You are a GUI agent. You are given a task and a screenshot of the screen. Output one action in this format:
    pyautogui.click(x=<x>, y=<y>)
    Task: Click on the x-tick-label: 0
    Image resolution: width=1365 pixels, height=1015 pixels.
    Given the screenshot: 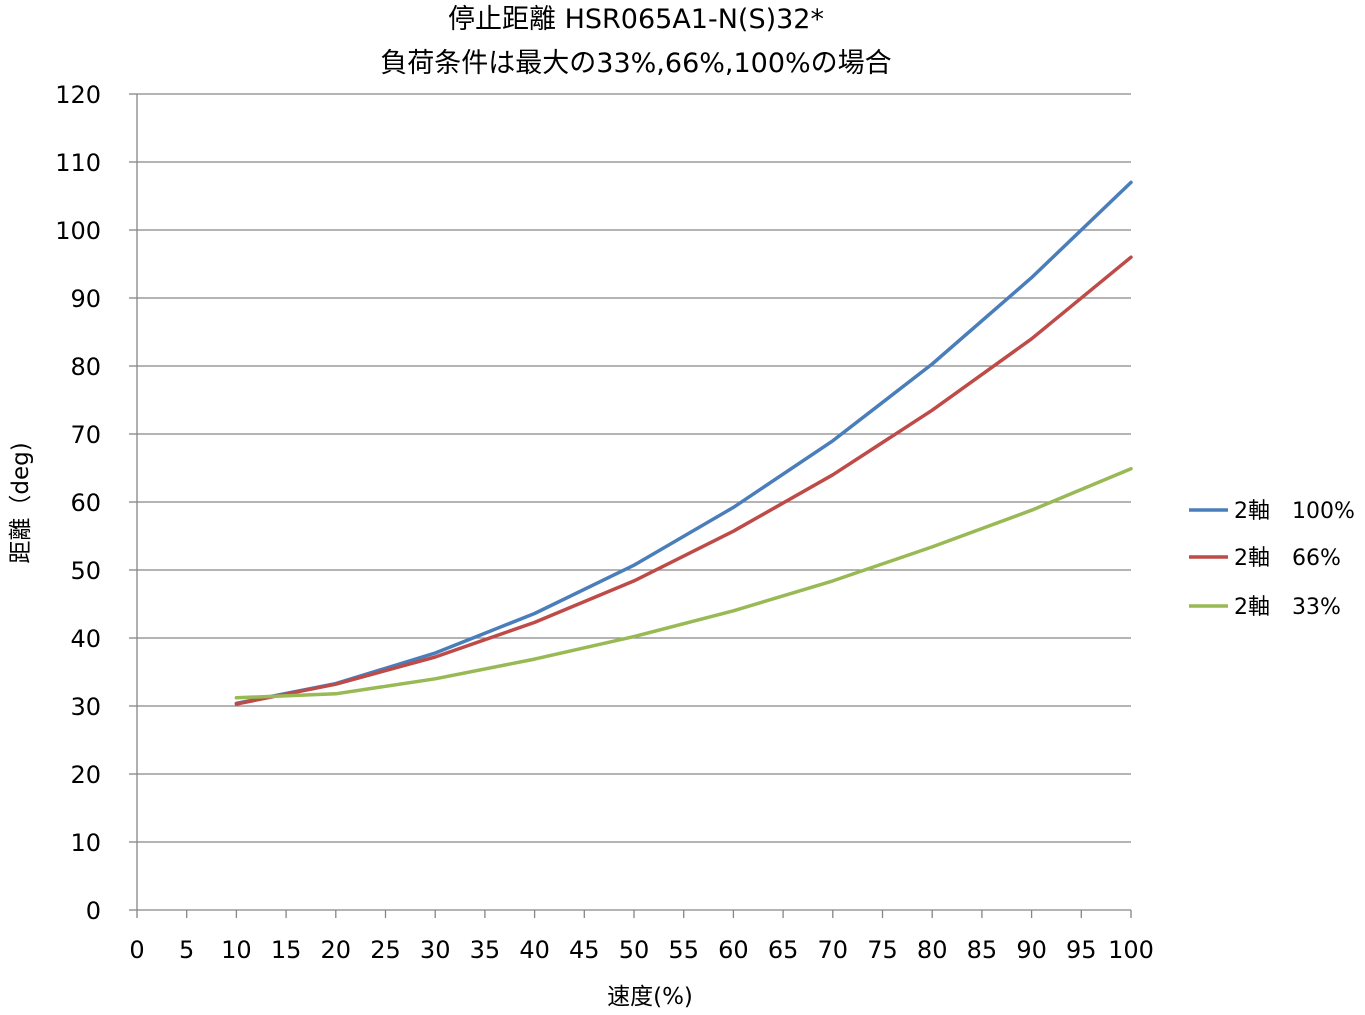 What is the action you would take?
    pyautogui.click(x=136, y=950)
    